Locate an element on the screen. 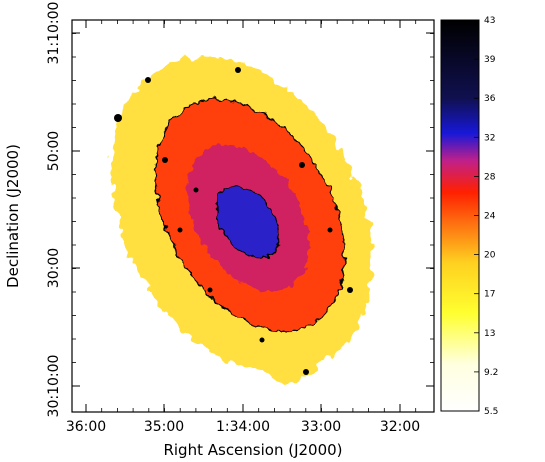  colorbar-tick-label: 39 is located at coordinates (490, 60).